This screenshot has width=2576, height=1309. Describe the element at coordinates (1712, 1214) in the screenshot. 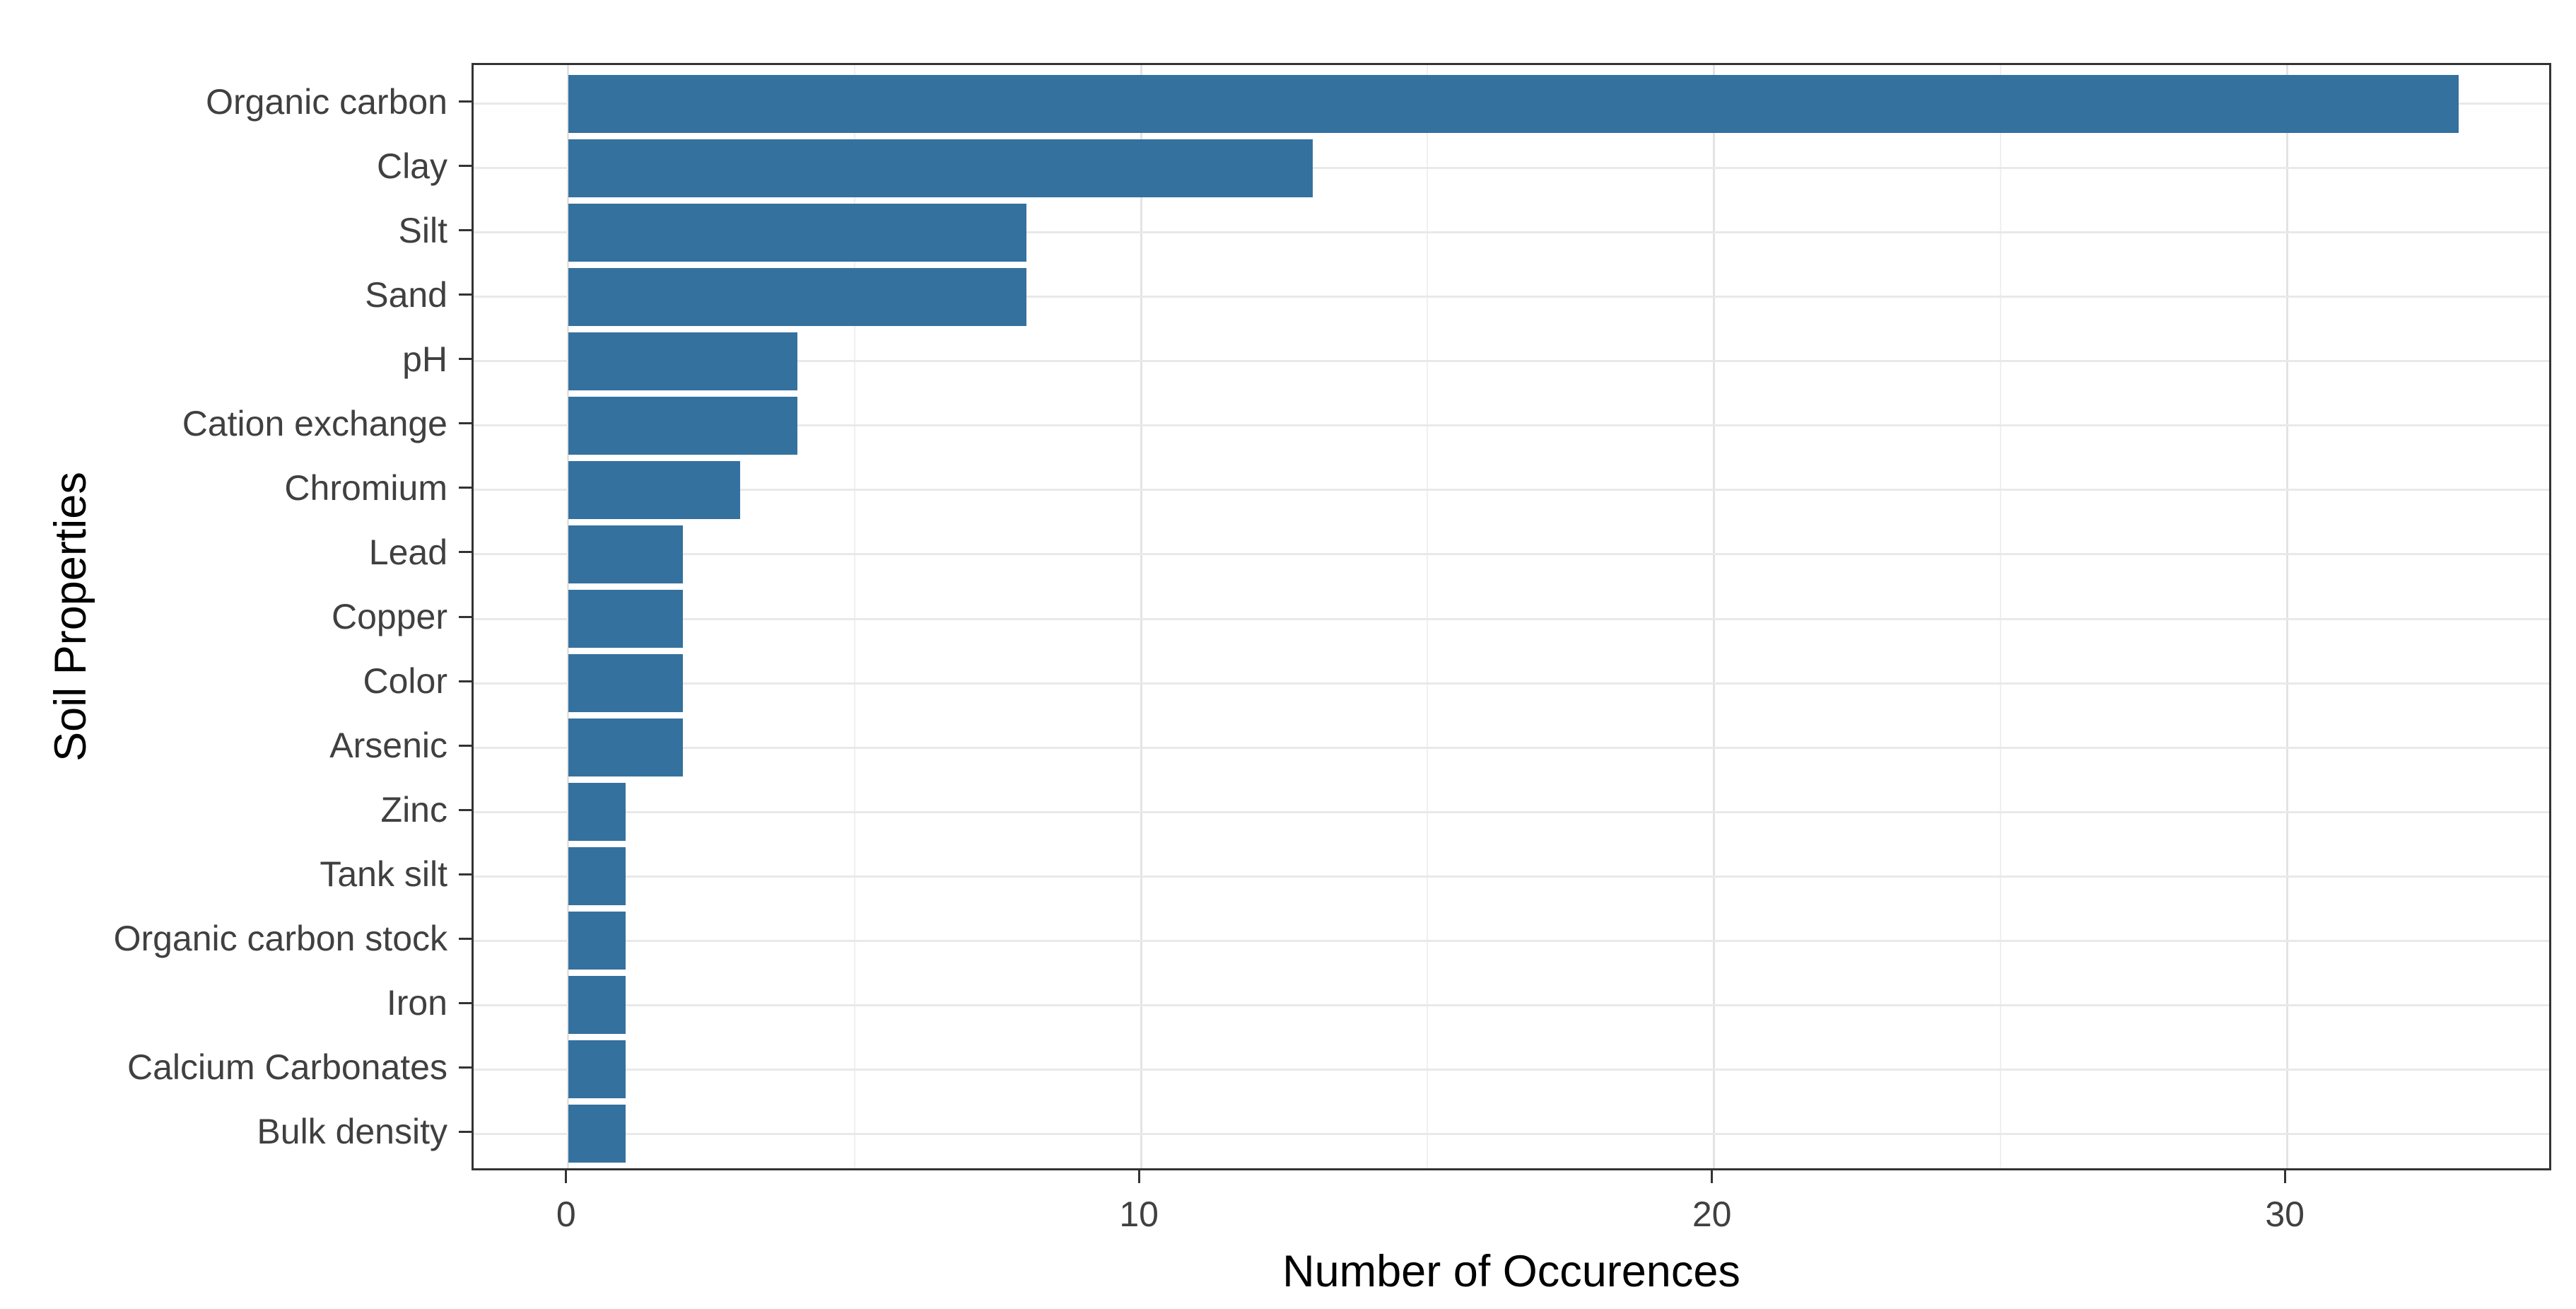

I see `x-tick-label: 20` at that location.